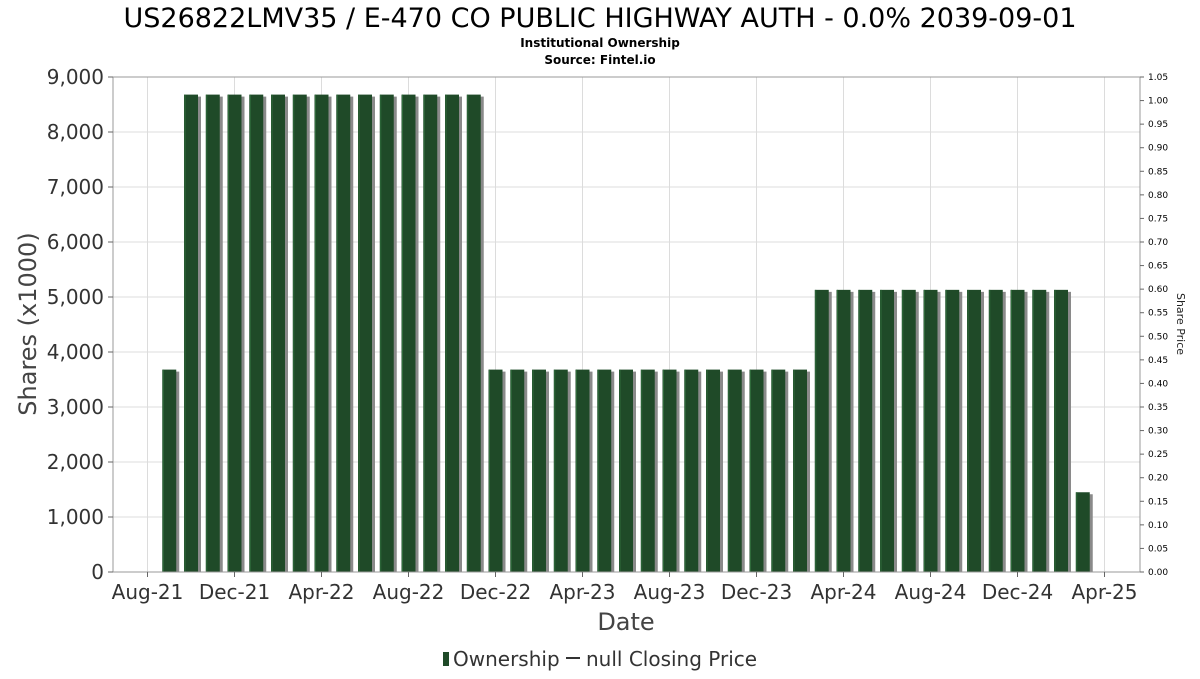 The height and width of the screenshot is (679, 1200). I want to click on y2-tick-label: 0.65, so click(1158, 267).